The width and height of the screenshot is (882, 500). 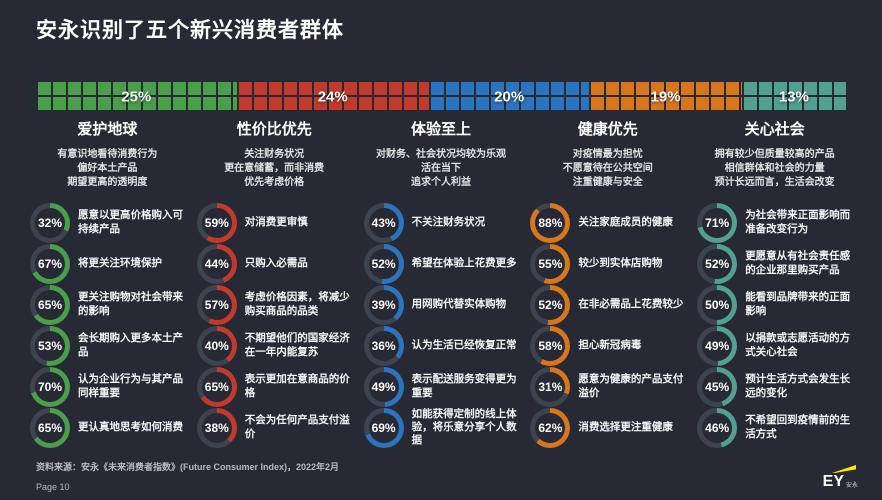 I want to click on stat-row: 59% 对消费更审慎, so click(x=274, y=222).